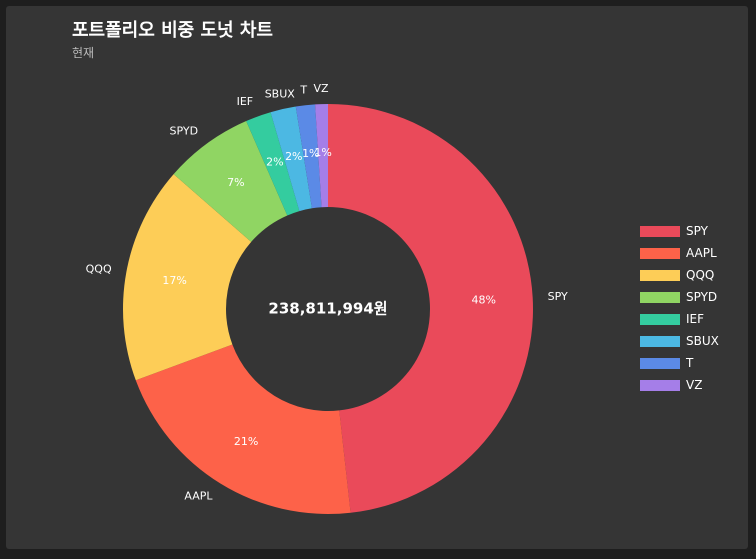 The image size is (756, 559). I want to click on legend-item-vz: VZ, so click(690, 385).